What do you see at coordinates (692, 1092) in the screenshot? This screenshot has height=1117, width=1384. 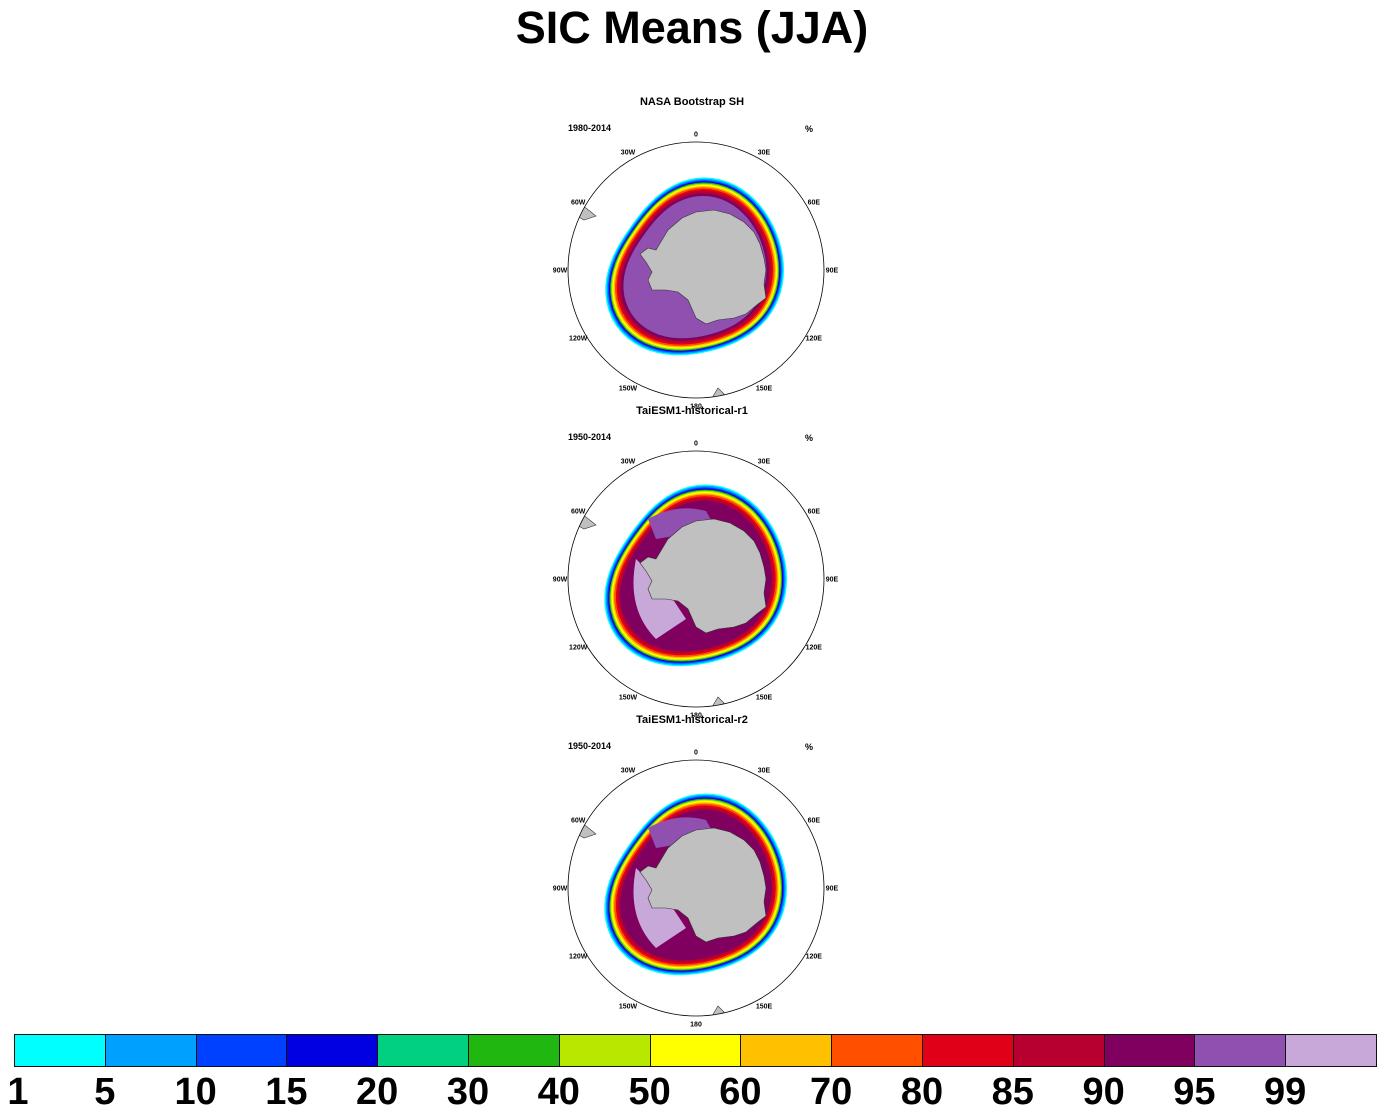 I see `colorbar-labels: 1 5 10 15 20 30 40 50 60 70 80 85 90 95 99` at bounding box center [692, 1092].